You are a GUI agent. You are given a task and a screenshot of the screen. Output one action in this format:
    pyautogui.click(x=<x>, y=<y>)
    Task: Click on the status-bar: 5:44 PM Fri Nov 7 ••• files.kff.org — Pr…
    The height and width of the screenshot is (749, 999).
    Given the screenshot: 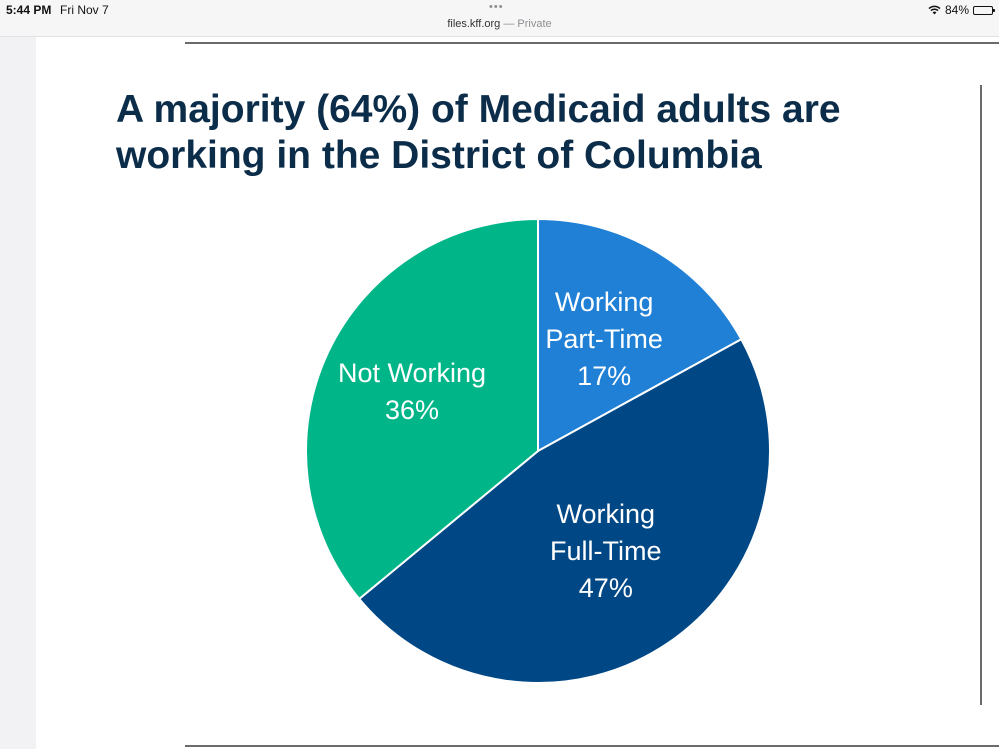 What is the action you would take?
    pyautogui.click(x=499, y=18)
    